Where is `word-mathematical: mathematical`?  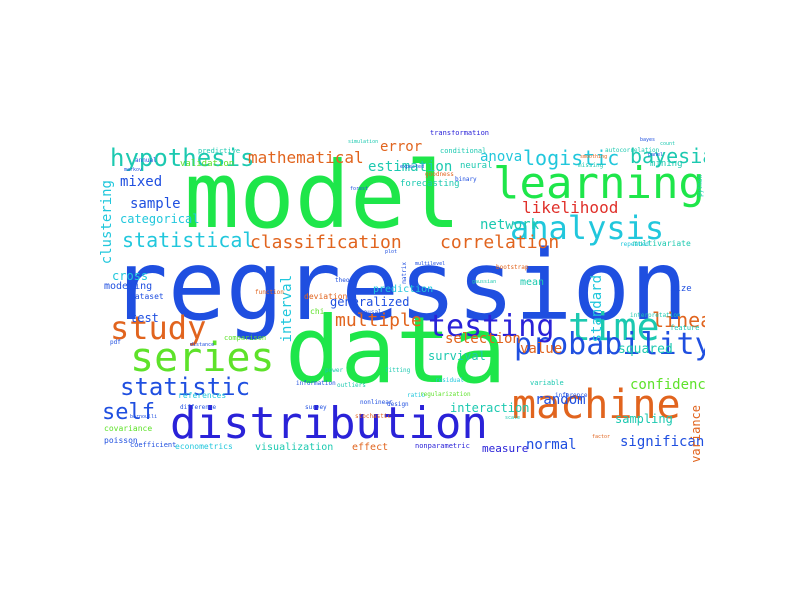
word-mathematical: mathematical is located at coordinates (306, 157).